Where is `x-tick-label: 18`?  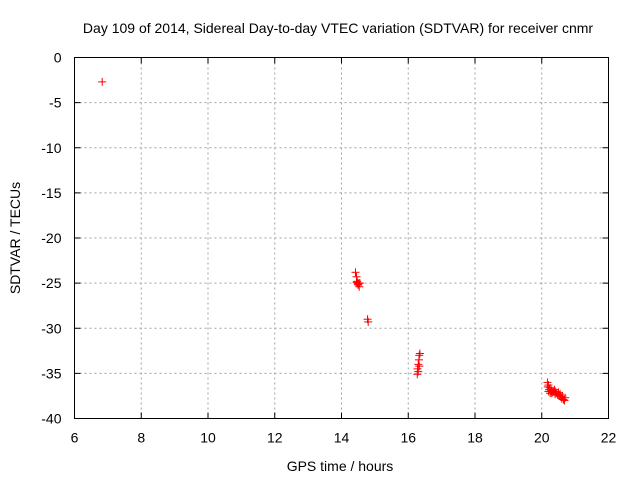
x-tick-label: 18 is located at coordinates (475, 438).